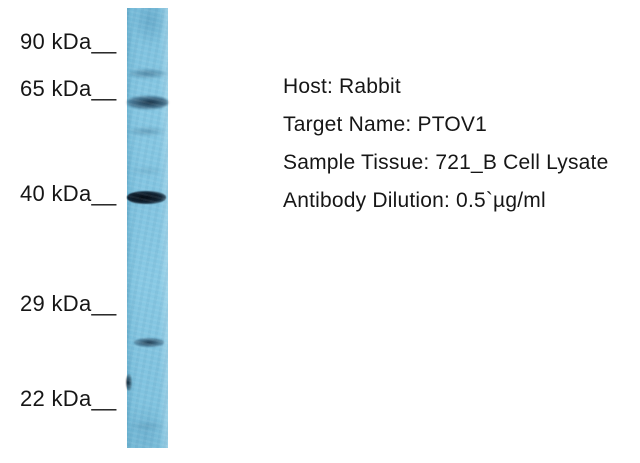 The width and height of the screenshot is (640, 463). Describe the element at coordinates (68, 398) in the screenshot. I see `marker-label-22kda: 22 kDa__` at that location.